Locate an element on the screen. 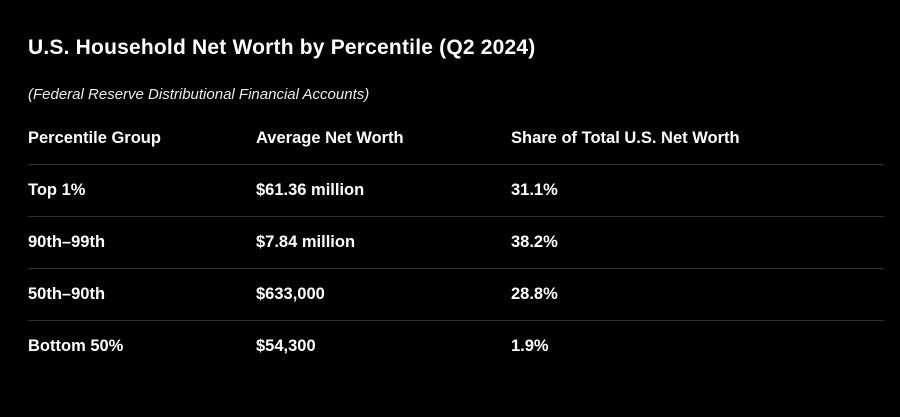 The height and width of the screenshot is (417, 900). cell-average-net-worth: $54,300 is located at coordinates (286, 346).